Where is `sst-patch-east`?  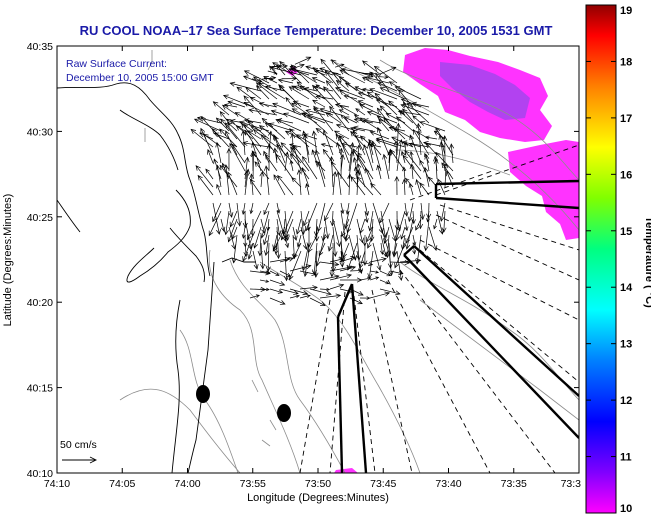 sst-patch-east is located at coordinates (543, 190).